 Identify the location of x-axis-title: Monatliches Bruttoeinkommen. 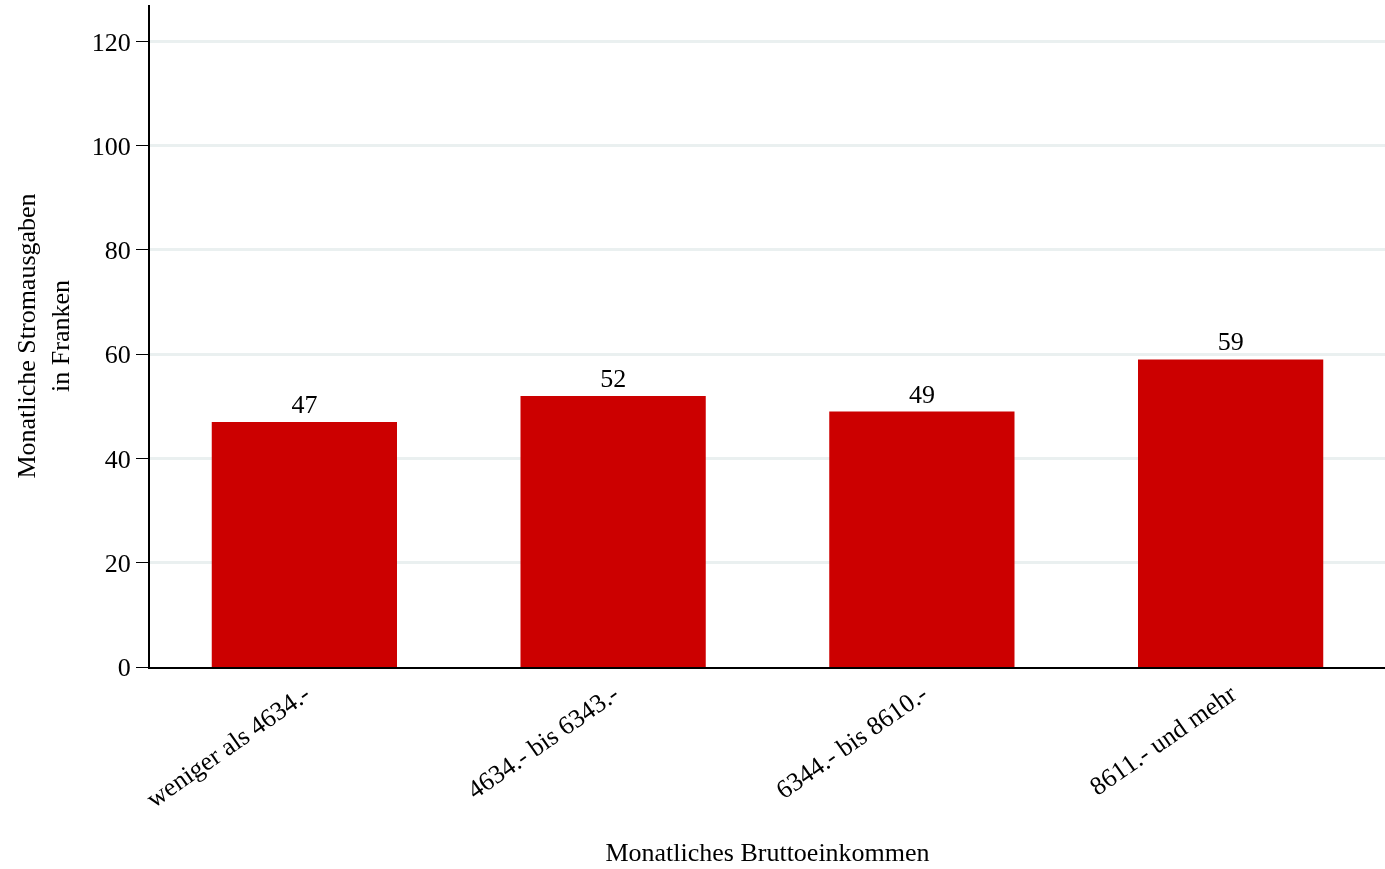
(767, 852).